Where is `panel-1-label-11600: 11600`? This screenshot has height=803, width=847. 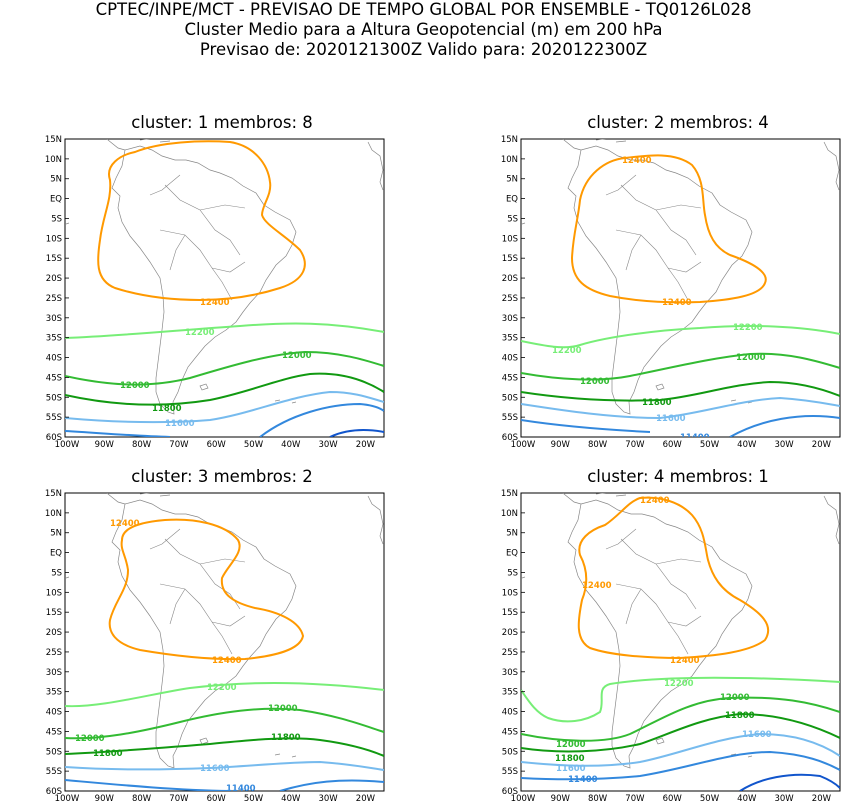 panel-1-label-11600: 11600 is located at coordinates (180, 424).